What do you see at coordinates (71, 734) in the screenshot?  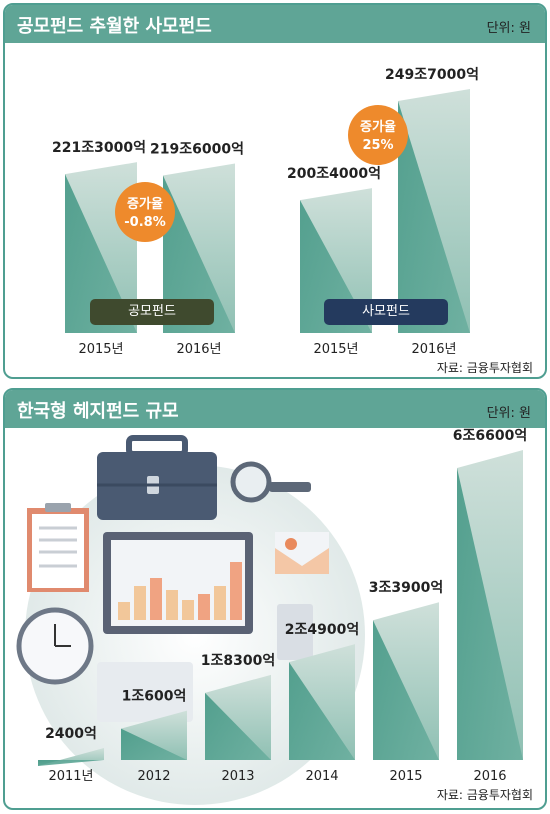 I see `data-label: 2400억` at bounding box center [71, 734].